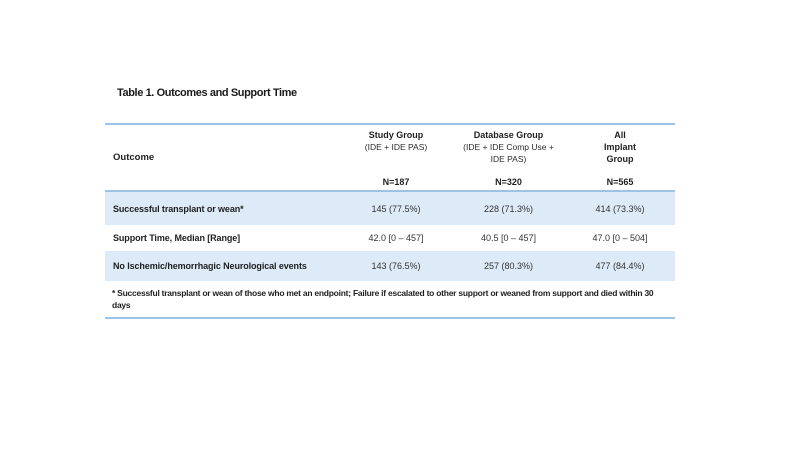 This screenshot has height=449, width=800. Describe the element at coordinates (396, 266) in the screenshot. I see `cell-value: 143 (76.5%)` at that location.